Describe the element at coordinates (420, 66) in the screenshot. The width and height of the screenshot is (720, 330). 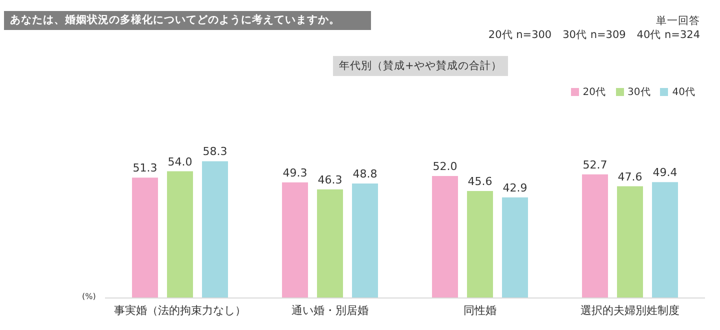
I see `chart-subtitle: 年代別（賛成+やや賛成の合計）` at that location.